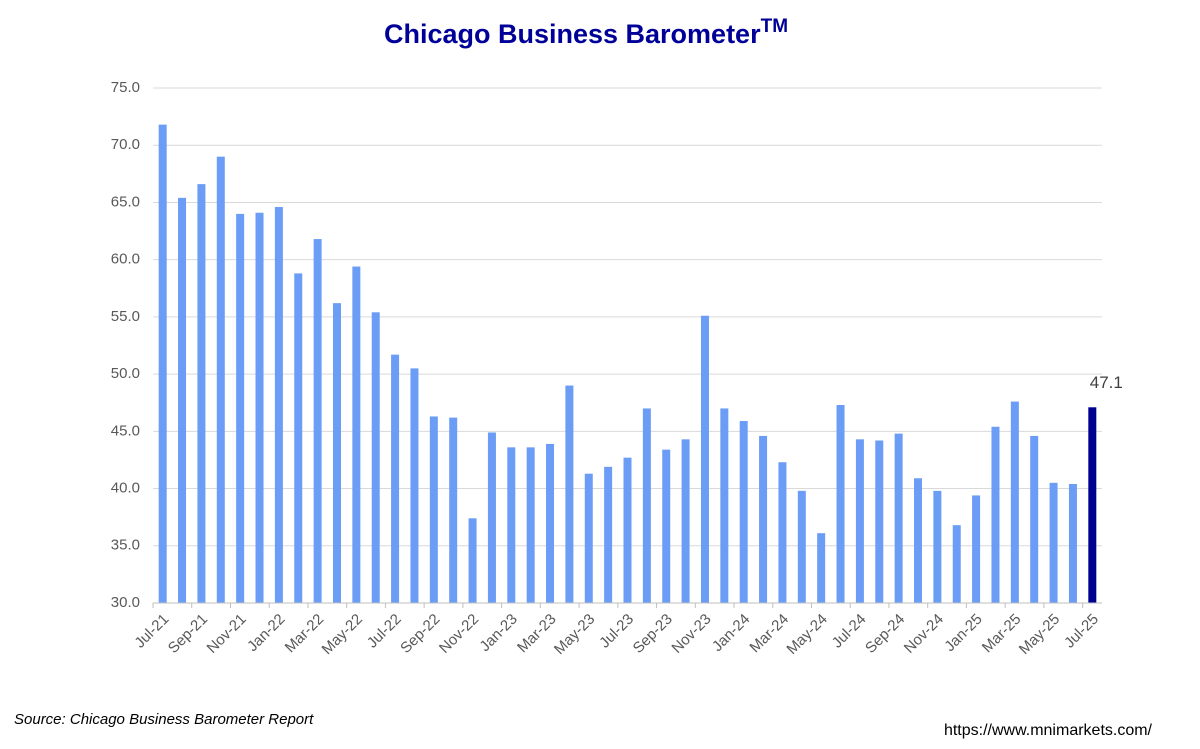 This screenshot has width=1200, height=749. I want to click on source-url: https://www.mnimarkets.com/, so click(1048, 730).